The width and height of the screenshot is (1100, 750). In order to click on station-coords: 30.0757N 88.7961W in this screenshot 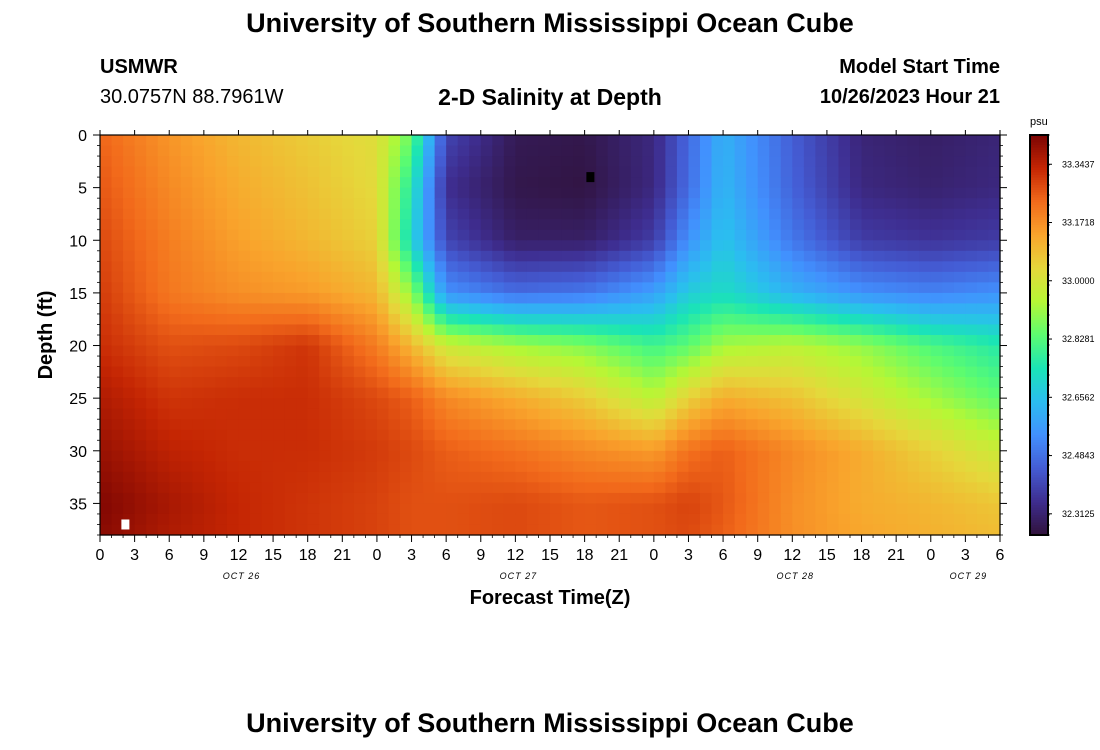, I will do `click(192, 97)`.